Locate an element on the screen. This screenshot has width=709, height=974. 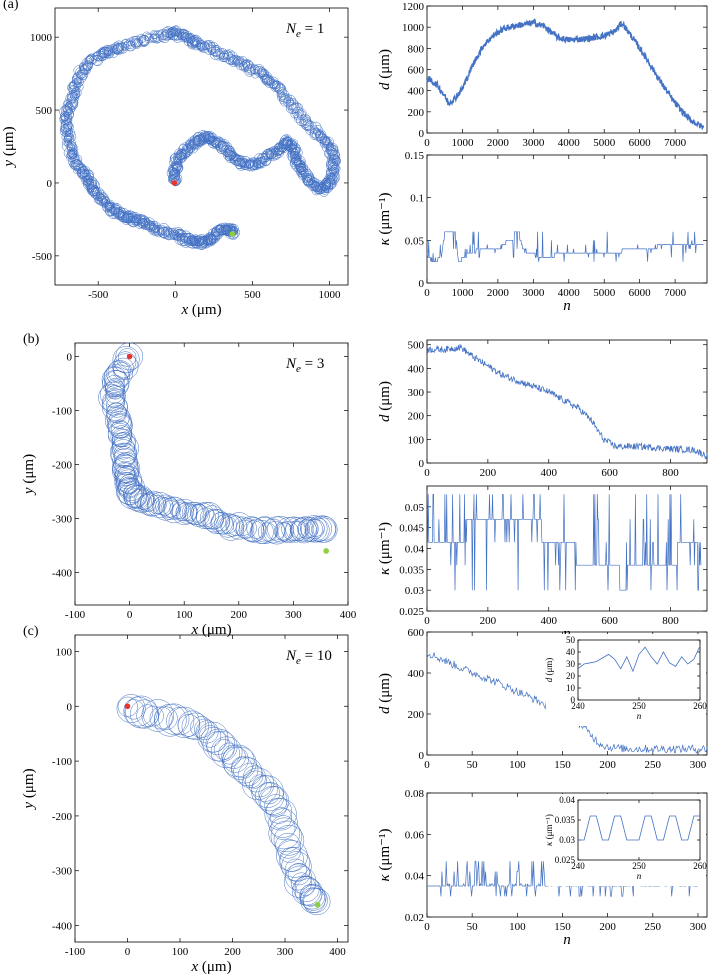
y-tick-label: -500 is located at coordinates (42, 257).